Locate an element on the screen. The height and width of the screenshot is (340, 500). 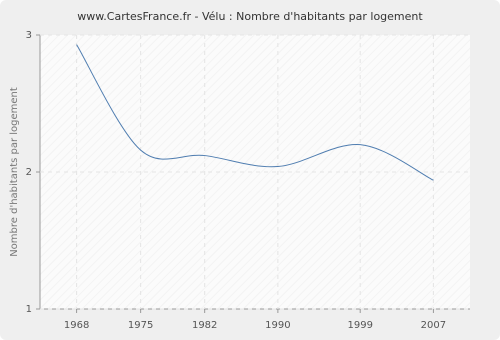
x-tick-label: 1999 is located at coordinates (359, 325).